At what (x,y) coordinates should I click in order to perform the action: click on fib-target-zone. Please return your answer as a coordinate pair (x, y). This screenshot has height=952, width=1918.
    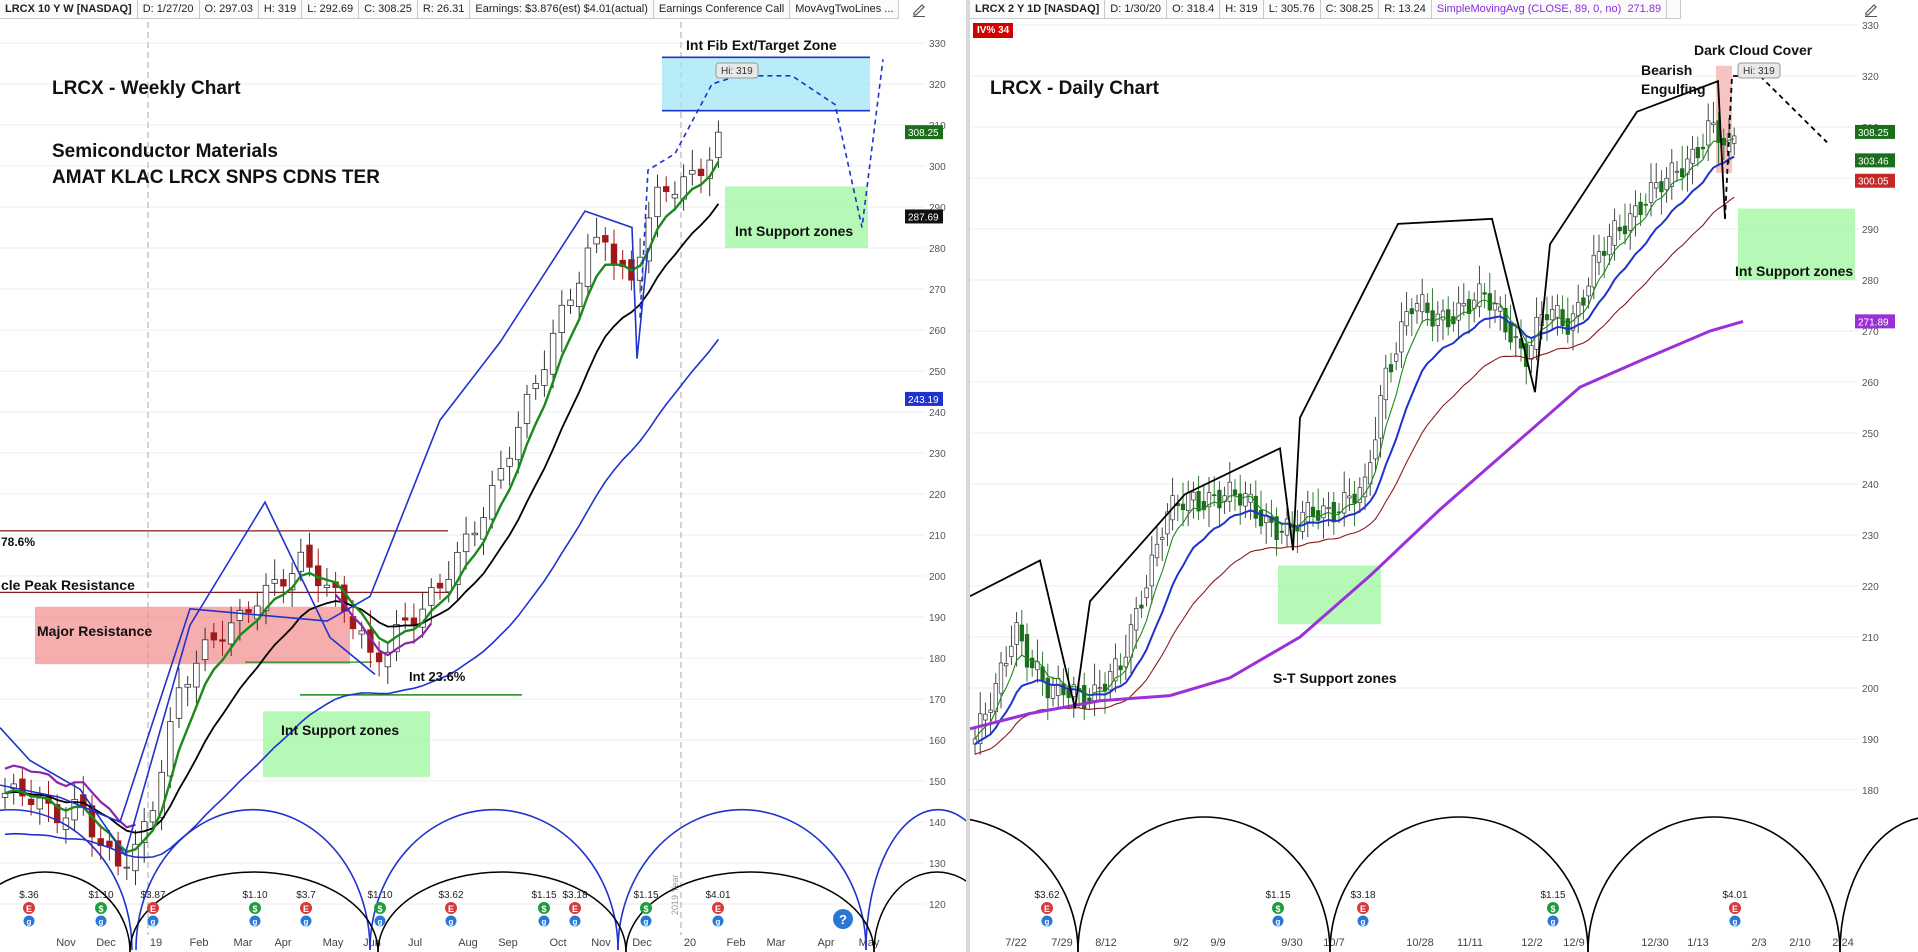
    Looking at the image, I should click on (766, 84).